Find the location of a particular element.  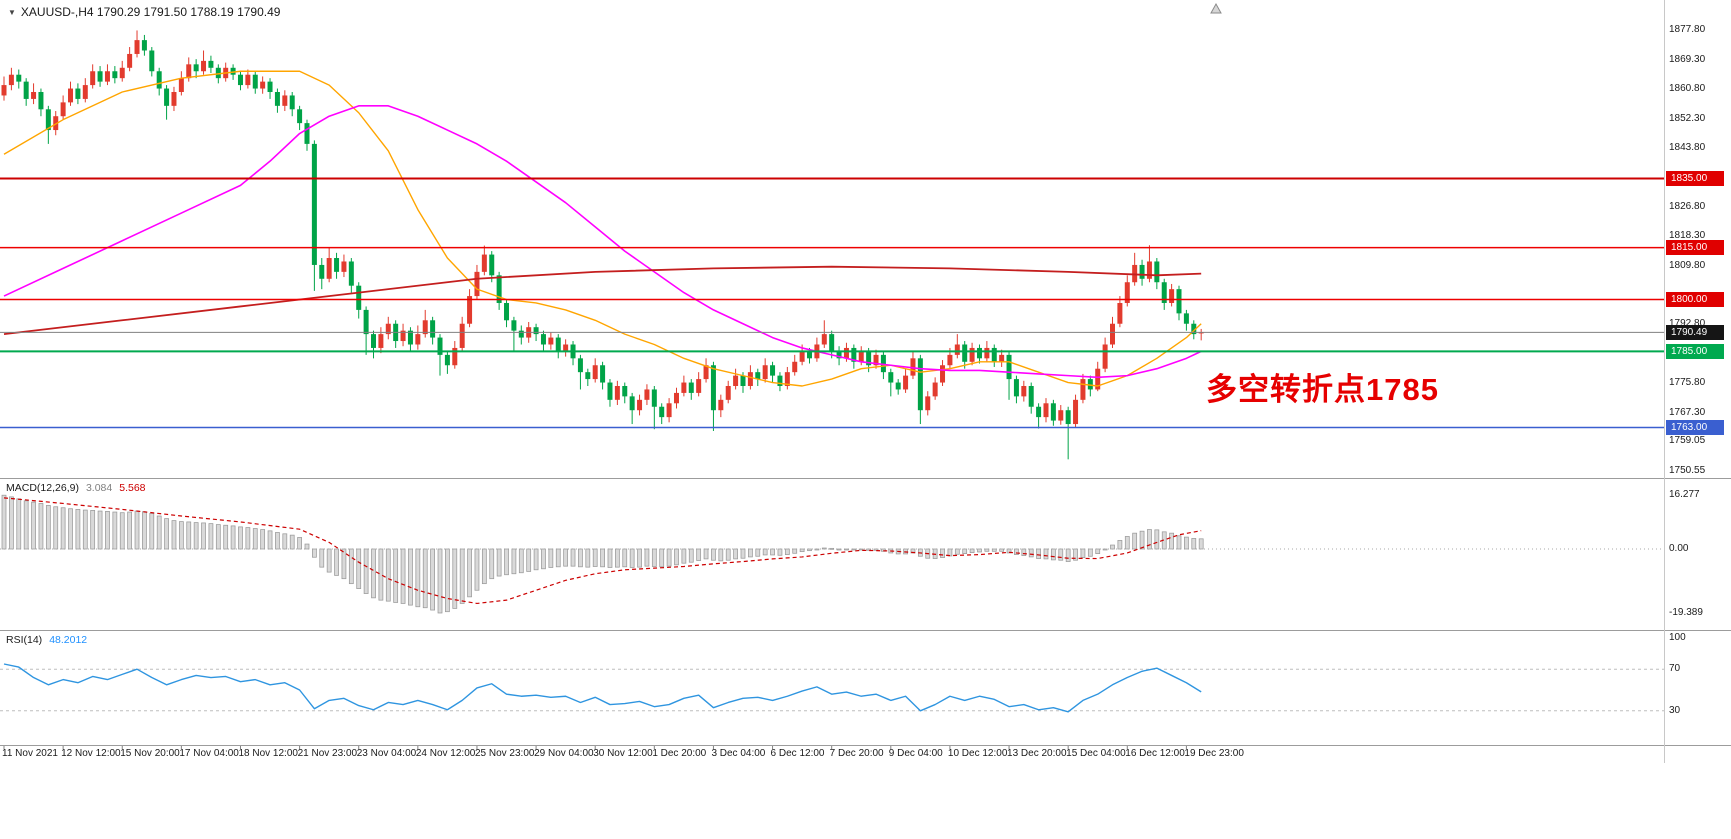

rsi-axis-label: 30 is located at coordinates (1675, 710).